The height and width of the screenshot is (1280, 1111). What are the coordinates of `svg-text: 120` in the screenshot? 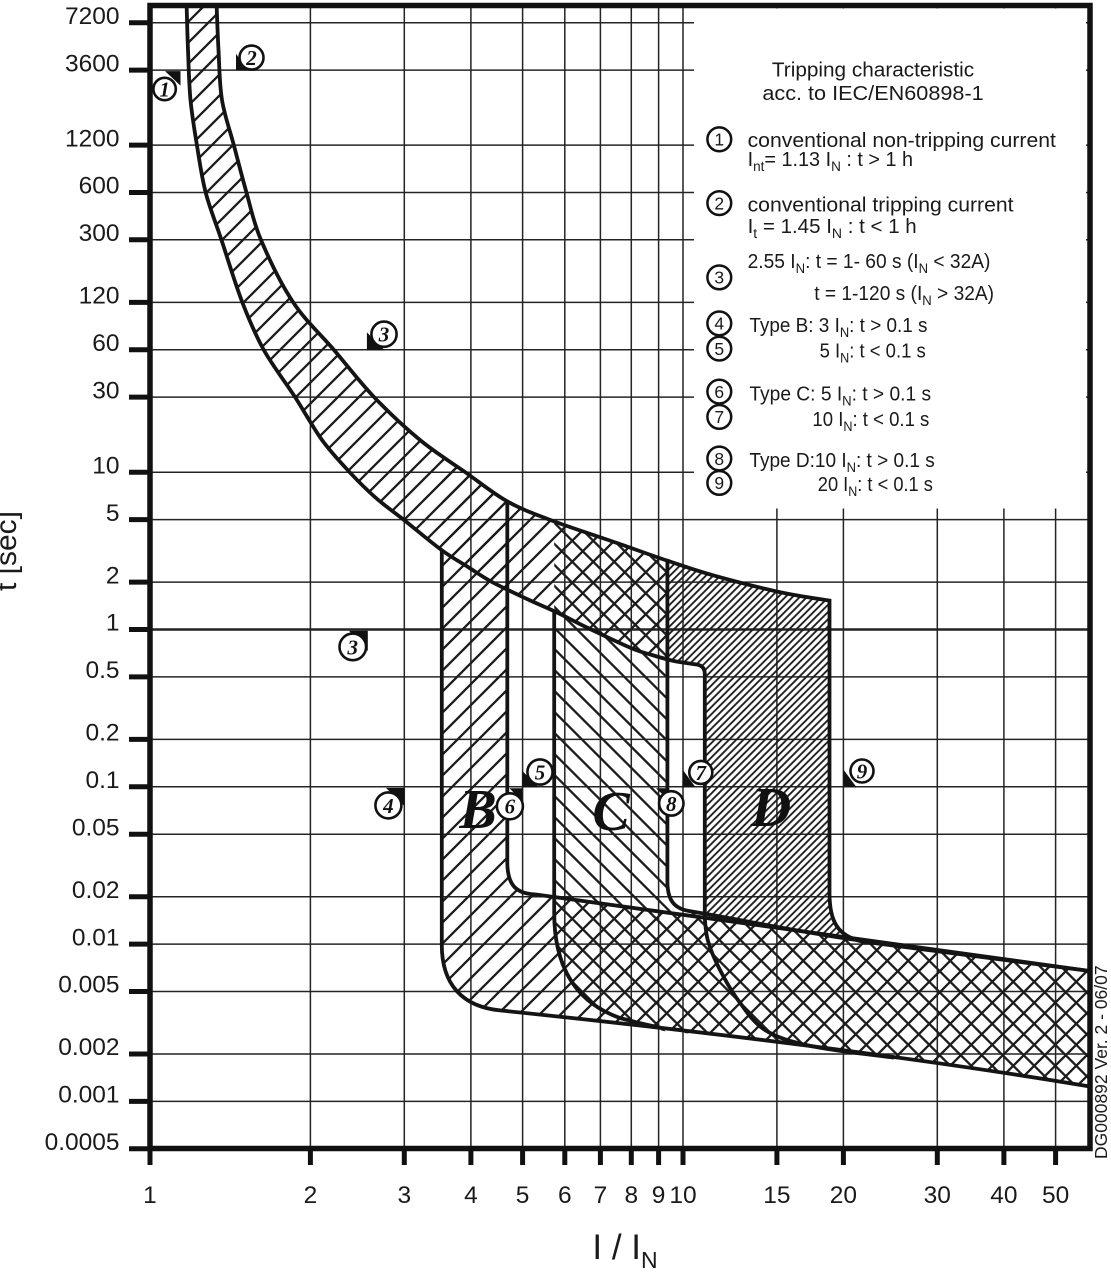 It's located at (99, 296).